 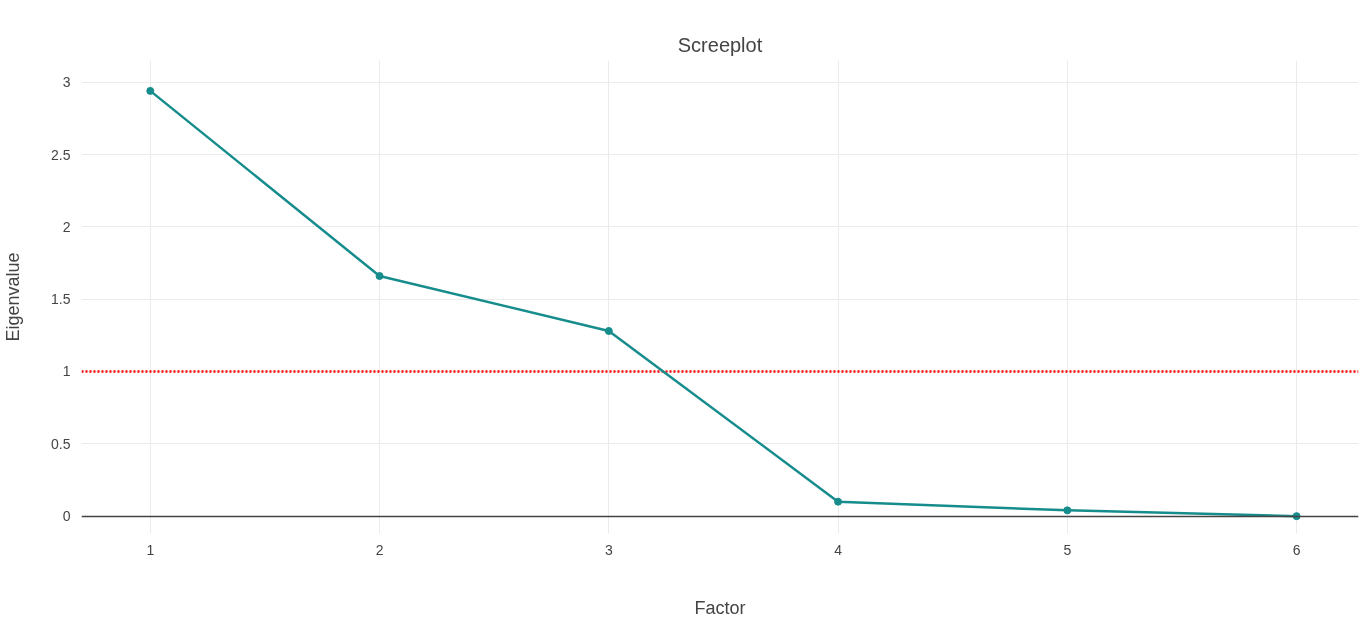 What do you see at coordinates (720, 607) in the screenshot?
I see `x-axis-title: Factor` at bounding box center [720, 607].